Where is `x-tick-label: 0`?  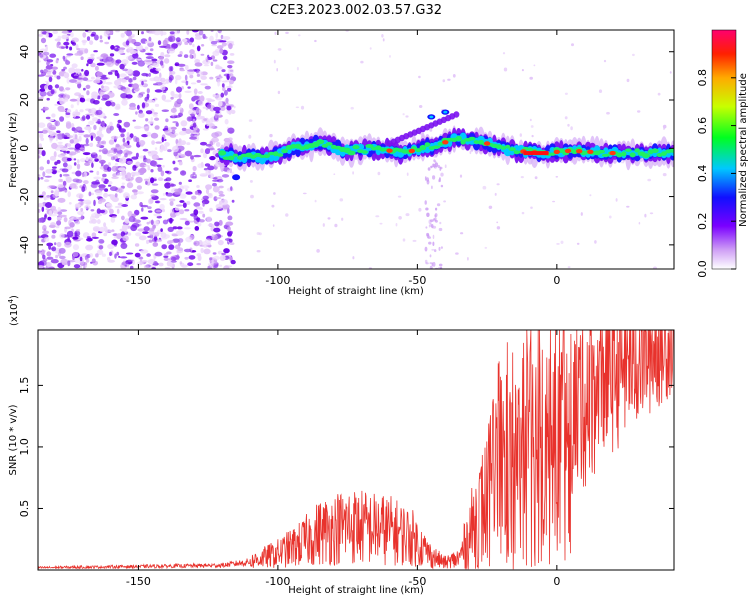 x-tick-label: 0 is located at coordinates (556, 581).